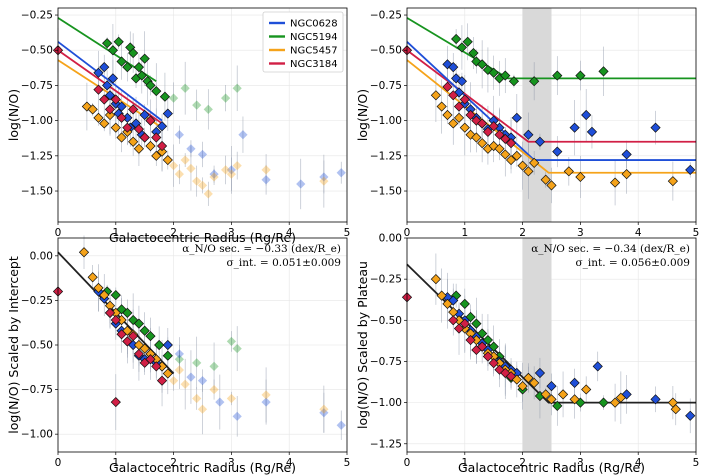 This screenshot has width=711, height=475. What do you see at coordinates (386, 121) in the screenshot?
I see `y-tick-label: −1.00` at bounding box center [386, 121].